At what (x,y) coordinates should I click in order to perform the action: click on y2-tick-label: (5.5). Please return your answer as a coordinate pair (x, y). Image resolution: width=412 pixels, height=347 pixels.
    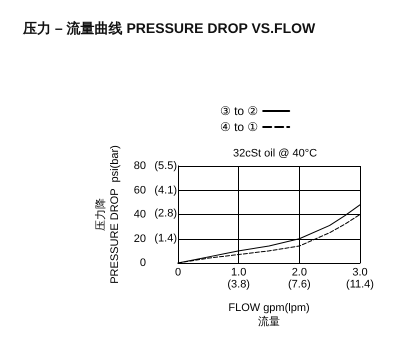
    Looking at the image, I should click on (165, 166).